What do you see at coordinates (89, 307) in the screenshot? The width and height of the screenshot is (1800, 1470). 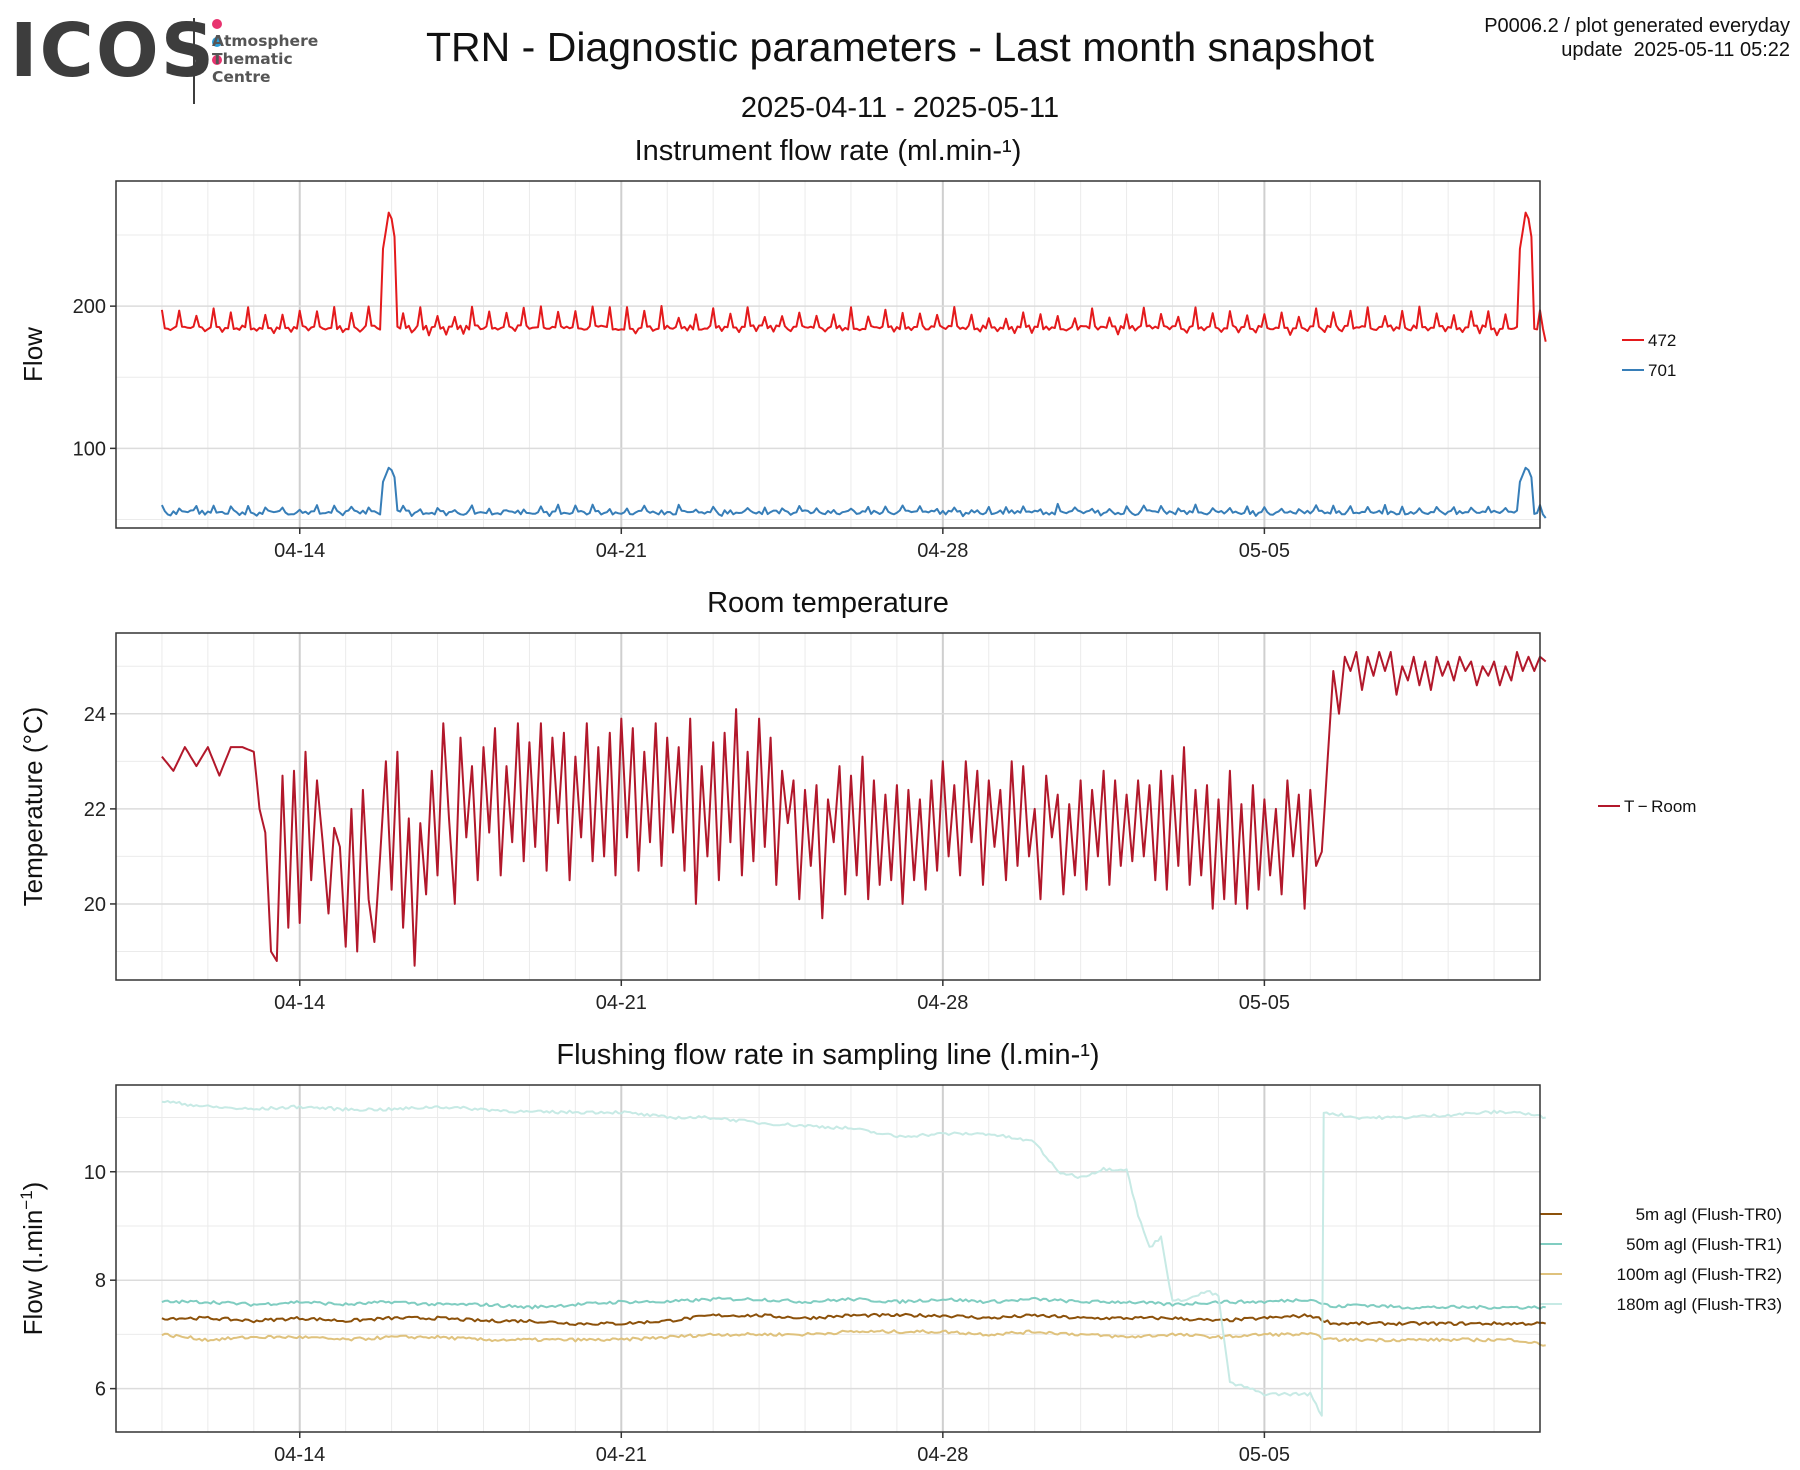 I see `y-tick-label: 200` at bounding box center [89, 307].